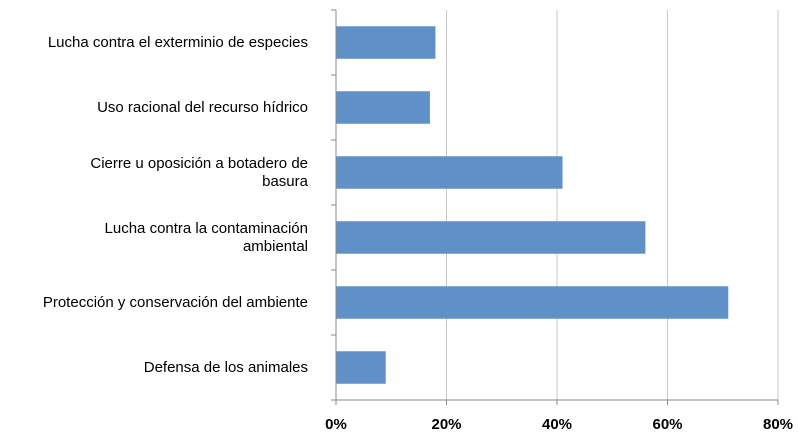 This screenshot has width=798, height=438. What do you see at coordinates (667, 424) in the screenshot?
I see `x-tick-label: 60%` at bounding box center [667, 424].